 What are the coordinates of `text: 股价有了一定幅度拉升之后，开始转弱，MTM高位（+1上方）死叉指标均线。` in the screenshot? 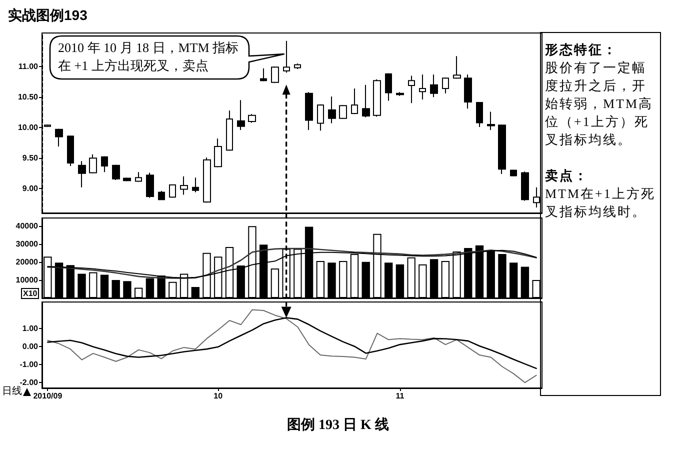 It's located at (599, 104).